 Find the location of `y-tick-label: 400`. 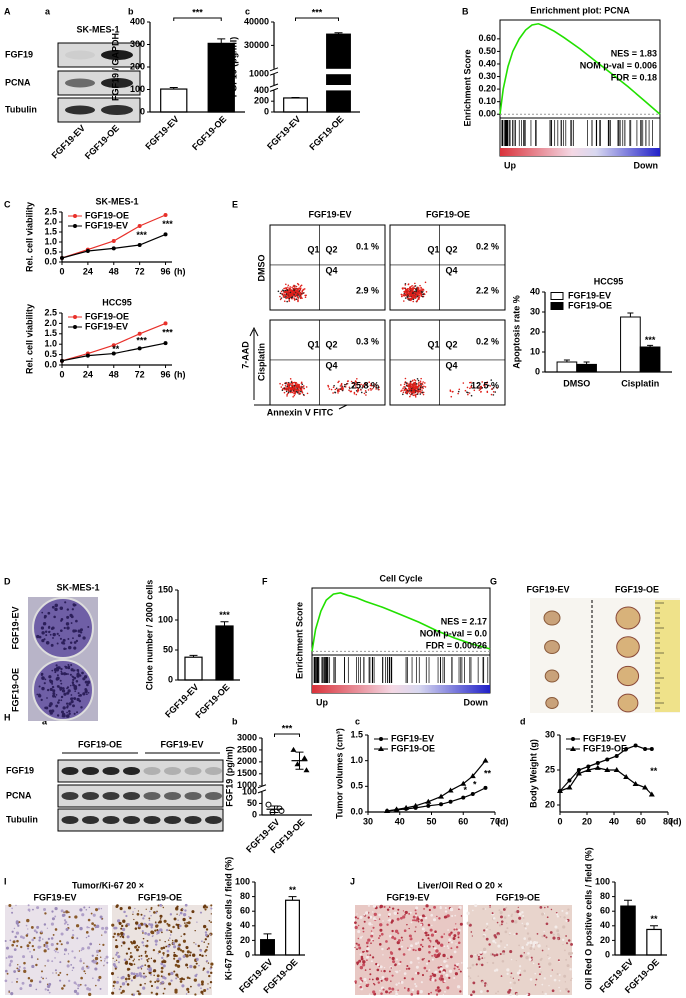

y-tick-label: 400 is located at coordinates (261, 90).